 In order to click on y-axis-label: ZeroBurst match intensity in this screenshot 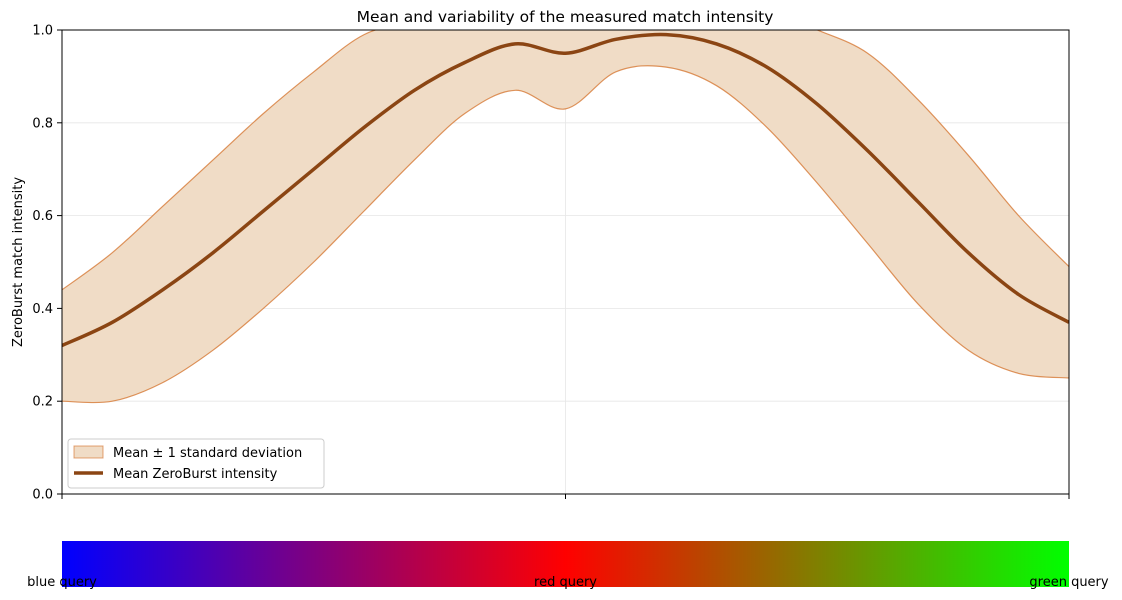, I will do `click(18, 262)`.